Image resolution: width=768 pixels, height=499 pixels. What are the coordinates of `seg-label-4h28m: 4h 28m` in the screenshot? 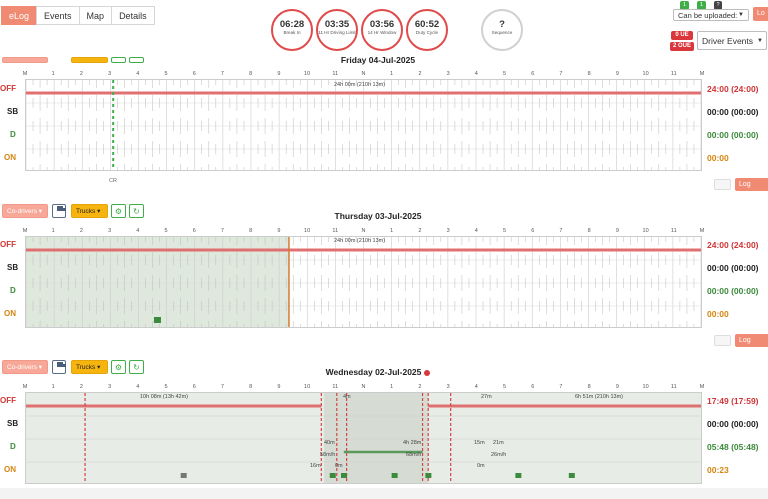 It's located at (412, 443).